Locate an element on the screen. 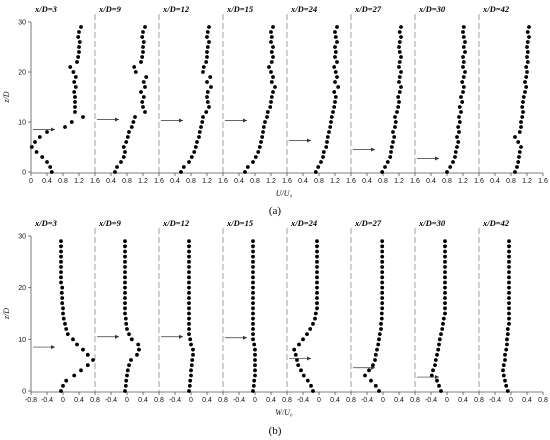  caption-a: (a) is located at coordinates (275, 211).